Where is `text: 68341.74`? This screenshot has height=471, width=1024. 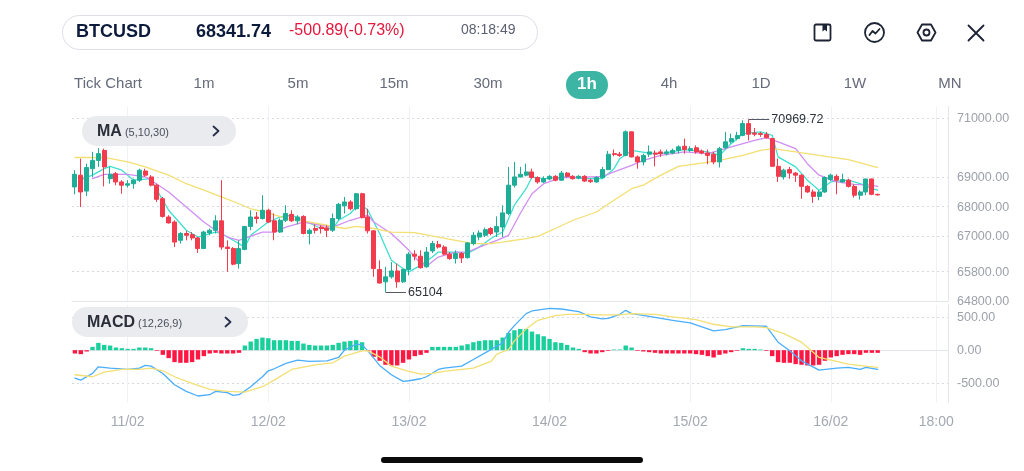 text: 68341.74 is located at coordinates (234, 31).